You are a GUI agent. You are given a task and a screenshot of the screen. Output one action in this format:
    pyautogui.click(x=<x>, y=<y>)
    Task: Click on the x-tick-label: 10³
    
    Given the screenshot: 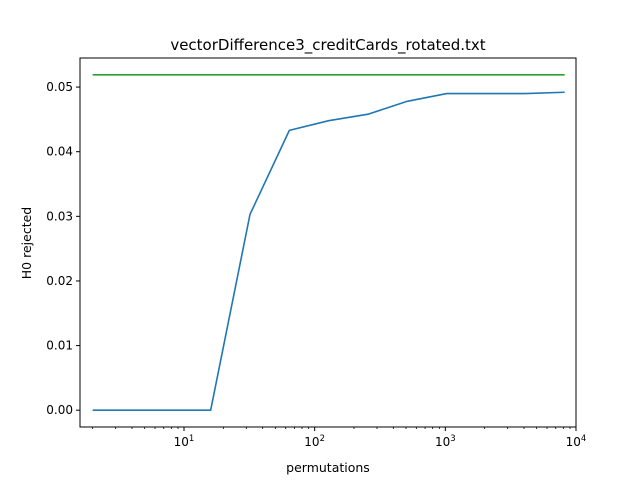 What is the action you would take?
    pyautogui.click(x=445, y=441)
    